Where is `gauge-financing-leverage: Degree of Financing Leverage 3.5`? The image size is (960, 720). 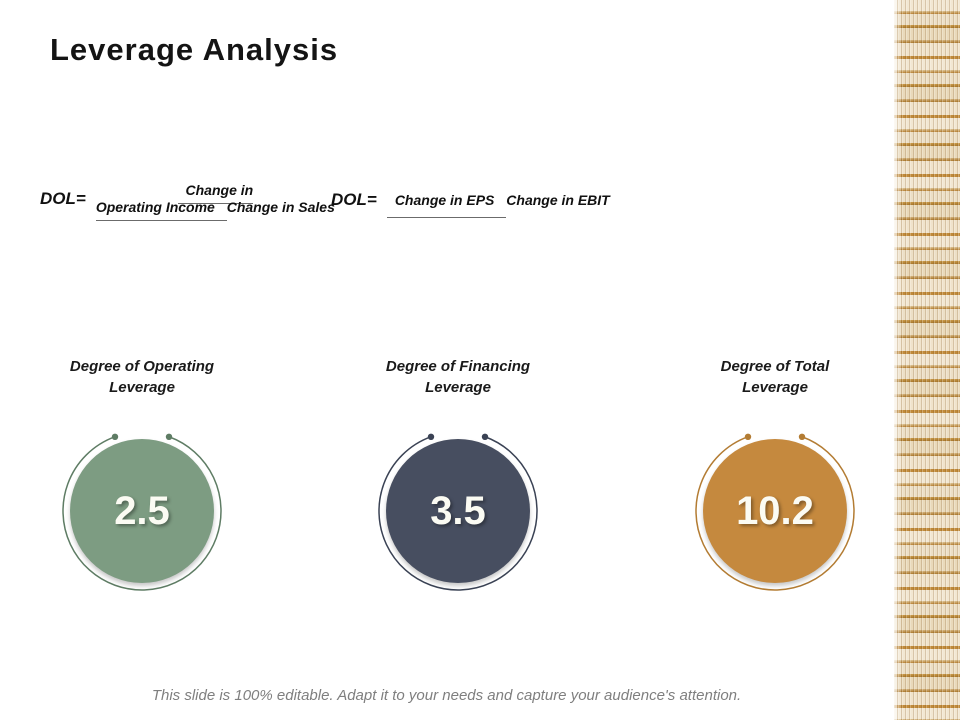
gauge-financing-leverage: Degree of Financing Leverage 3.5 is located at coordinates (458, 476).